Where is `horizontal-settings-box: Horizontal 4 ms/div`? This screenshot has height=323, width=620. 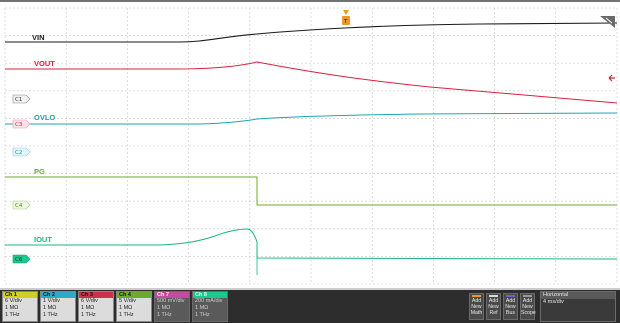 horizontal-settings-box: Horizontal 4 ms/div is located at coordinates (578, 306).